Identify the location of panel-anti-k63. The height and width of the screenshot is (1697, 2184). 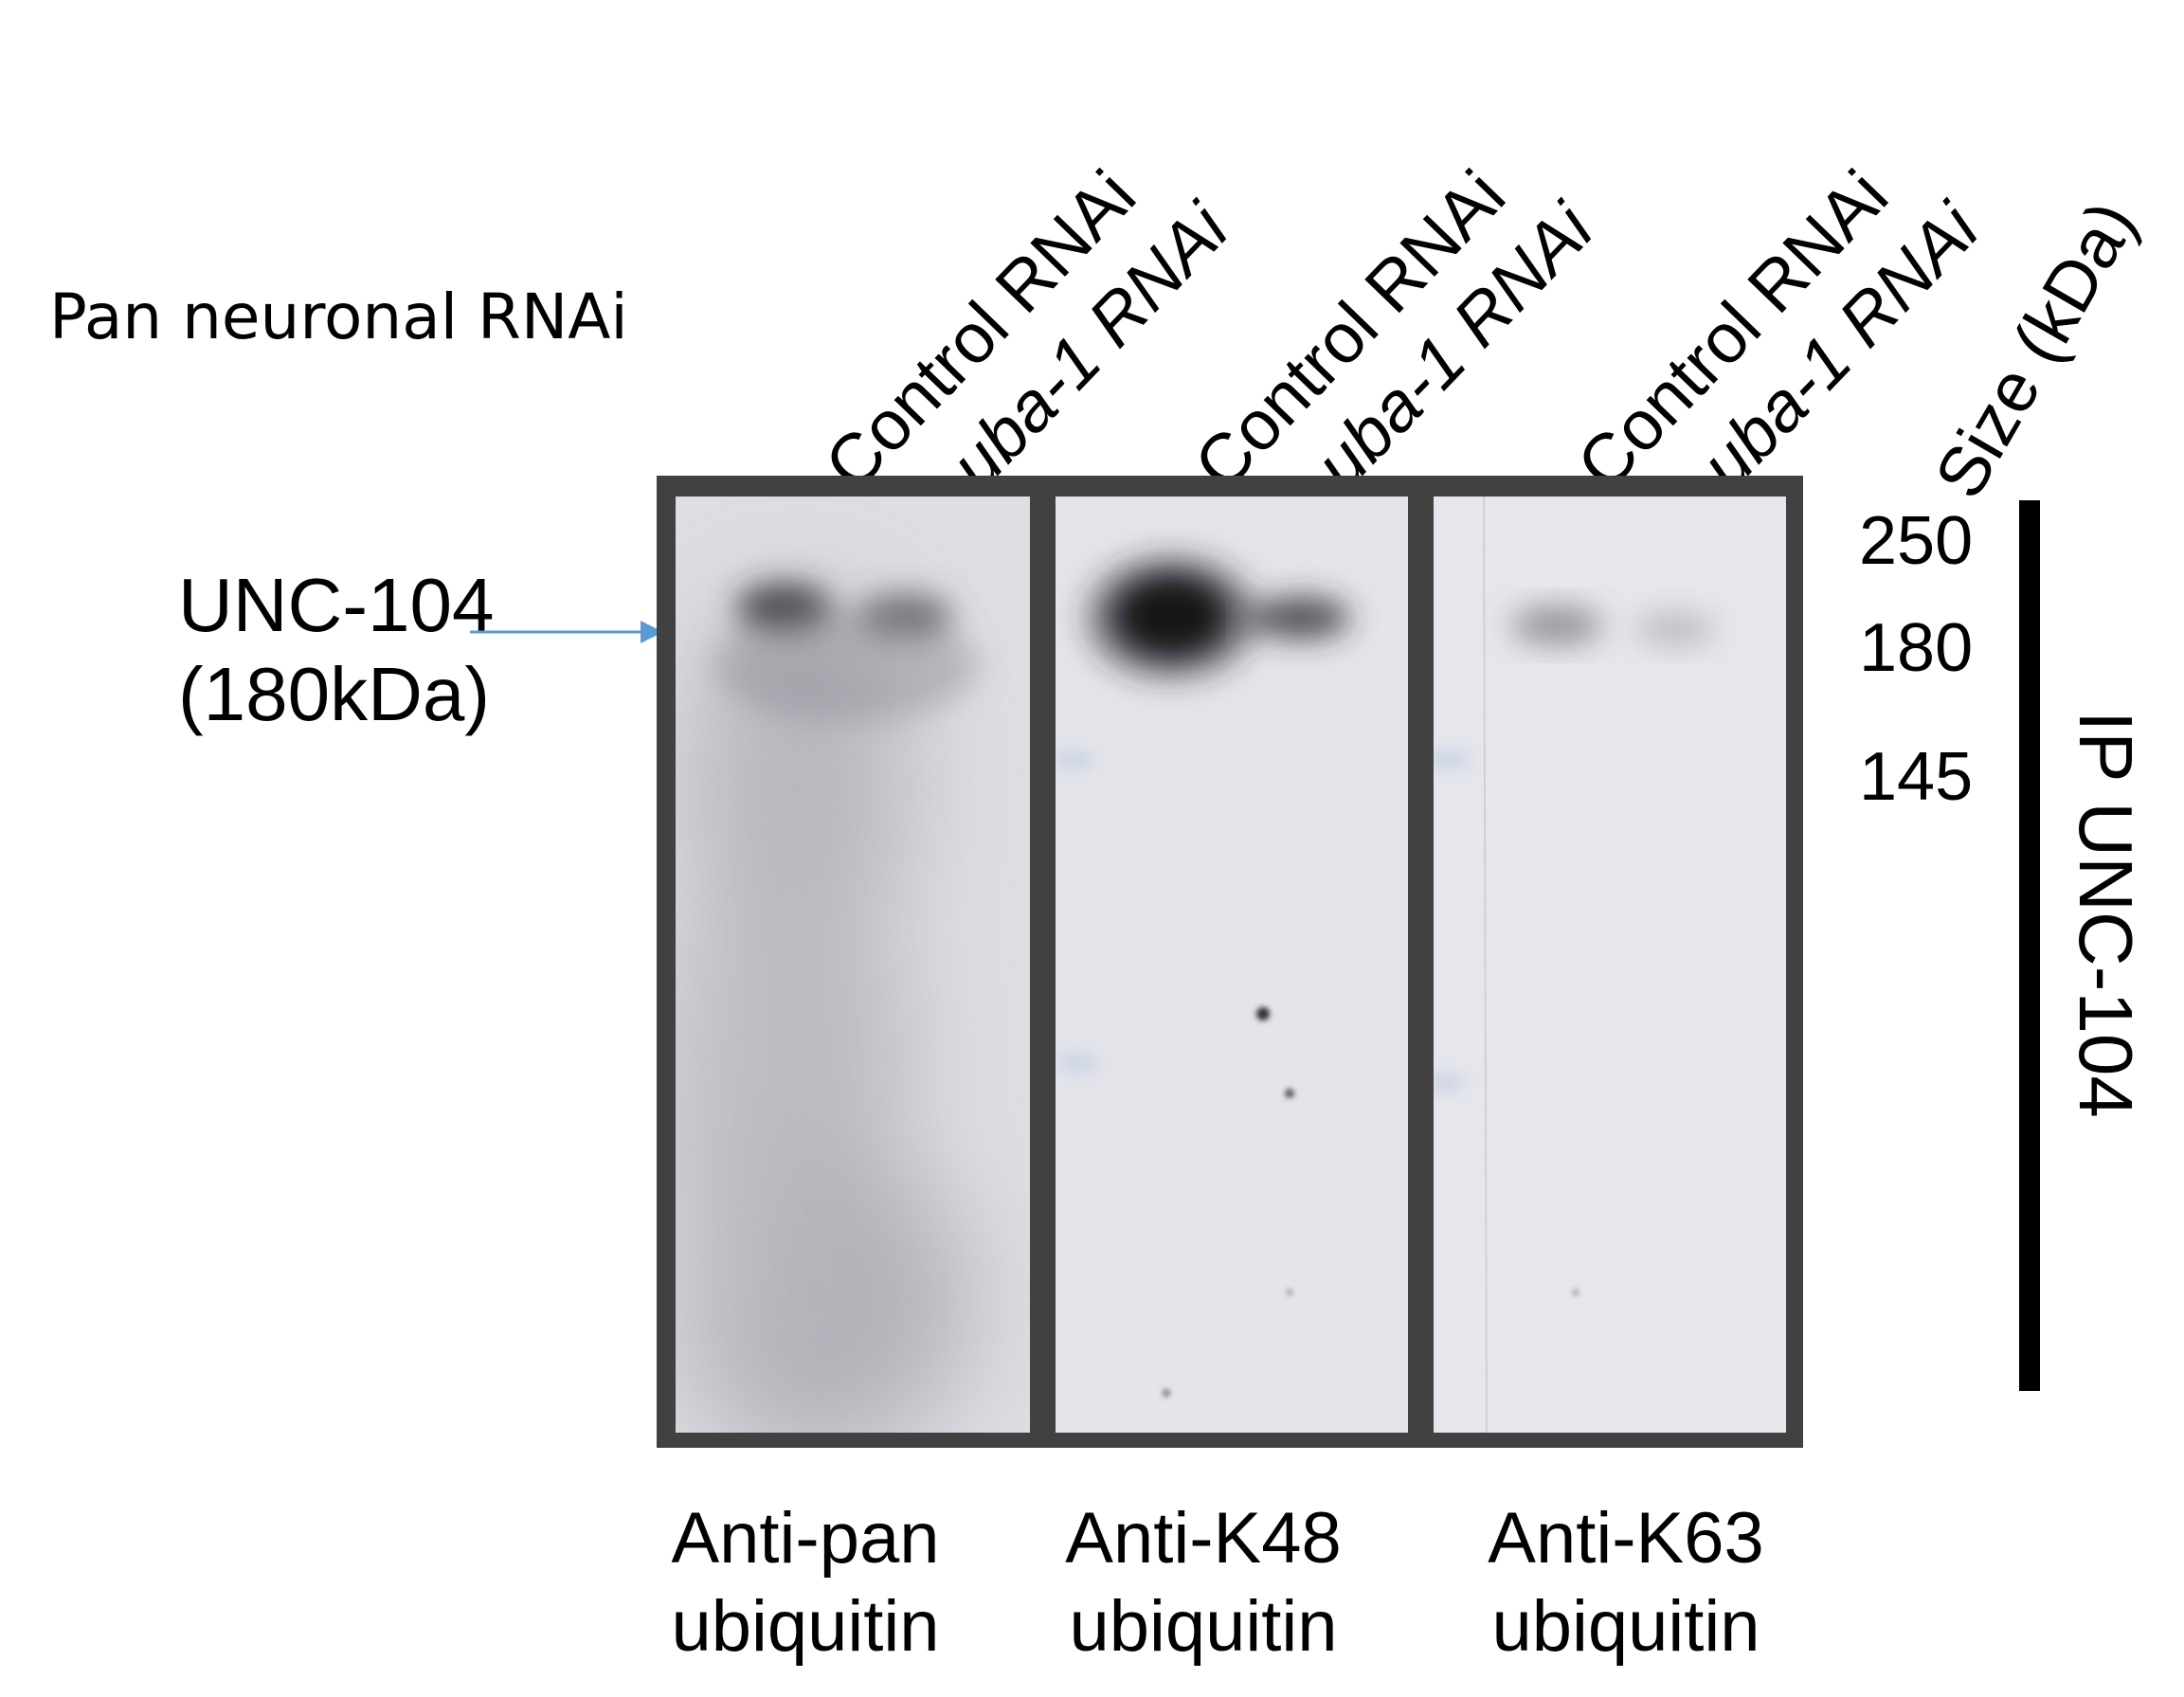
(1610, 964).